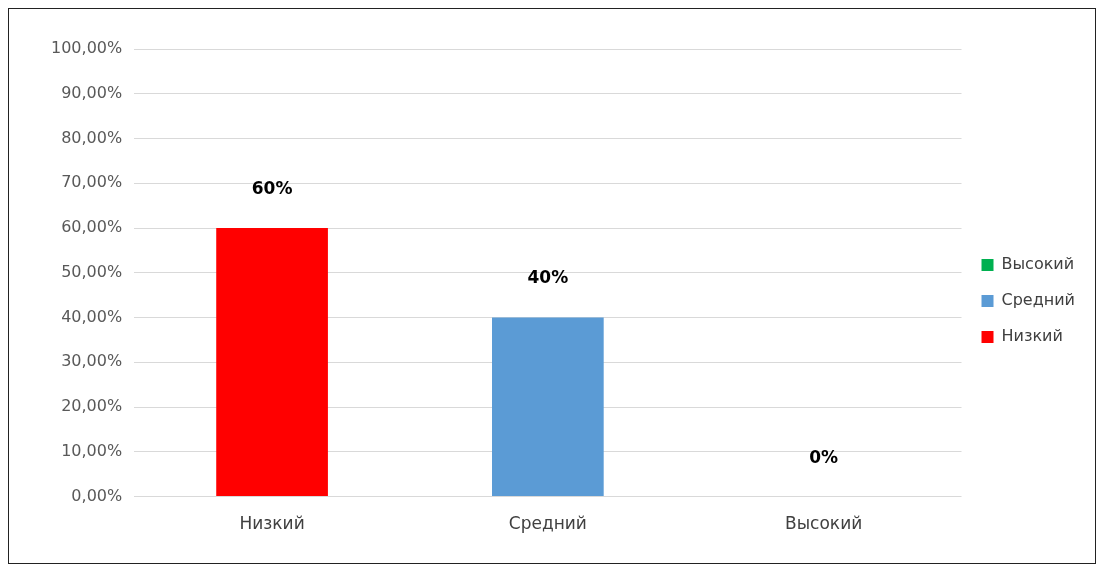  What do you see at coordinates (92, 361) in the screenshot?
I see `y-tick-label: 30,00%` at bounding box center [92, 361].